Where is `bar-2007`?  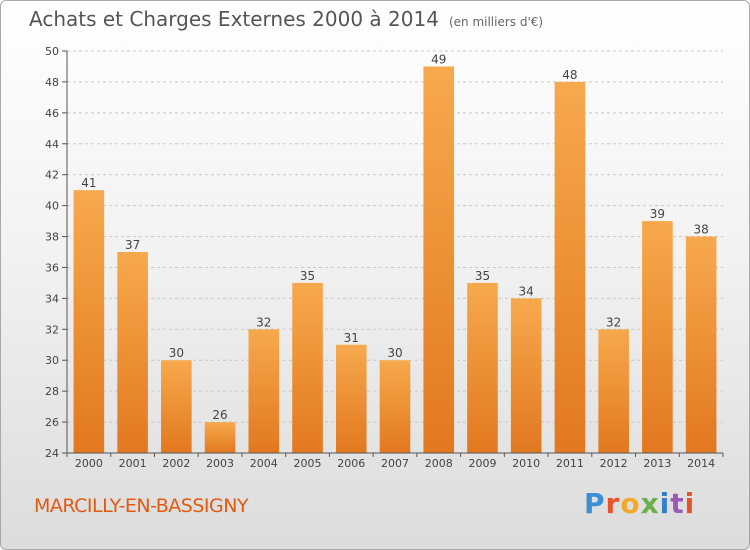 bar-2007 is located at coordinates (395, 406).